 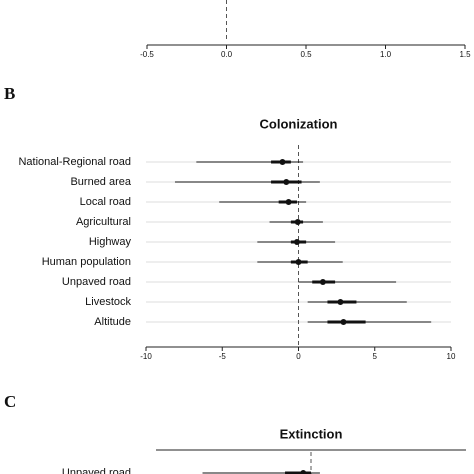 I want to click on row-label: Local road, so click(x=105, y=202).